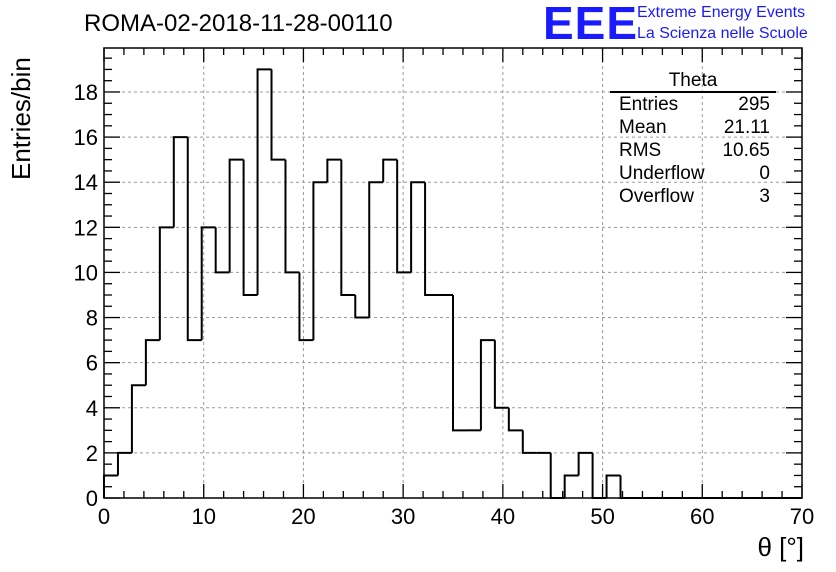 The width and height of the screenshot is (836, 572). I want to click on stats-value: 3, so click(764, 196).